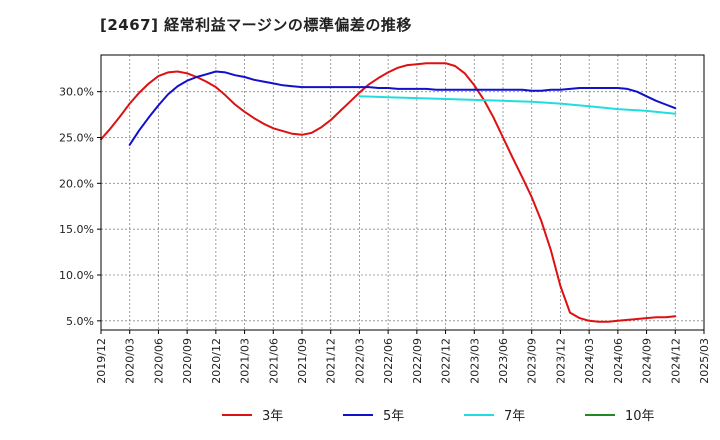 The width and height of the screenshot is (720, 440). I want to click on legend-label-1: 5年, so click(393, 416).